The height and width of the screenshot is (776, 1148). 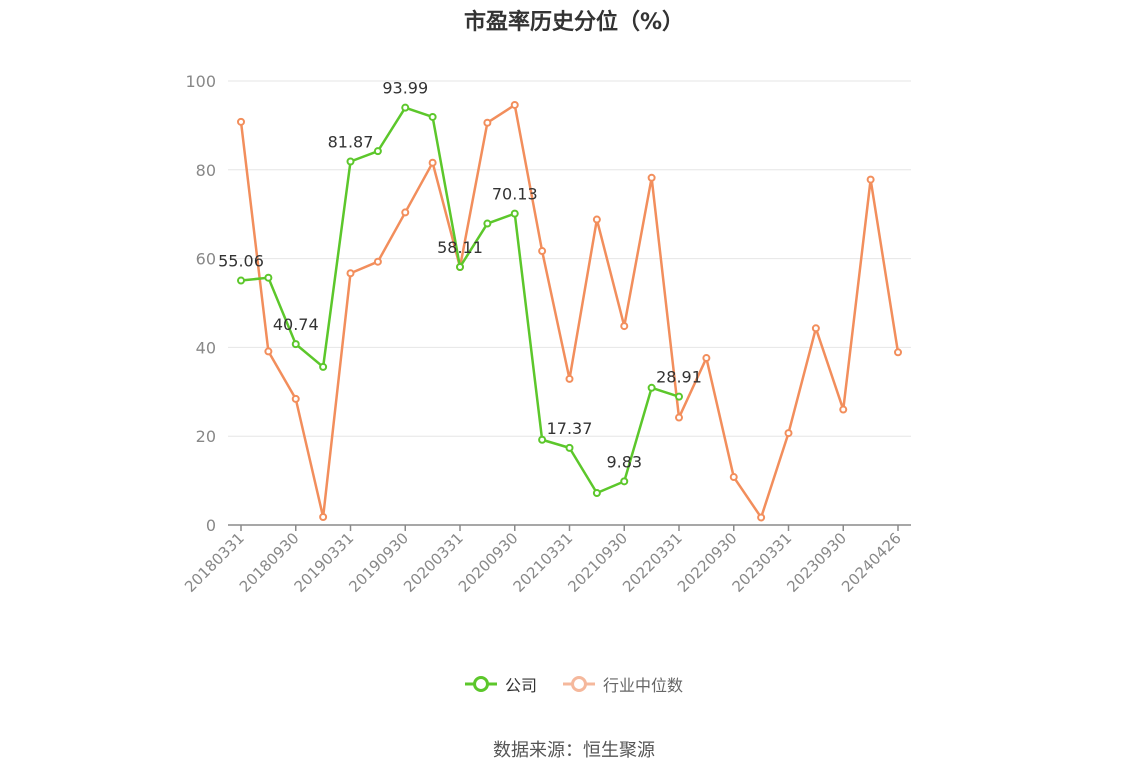 I want to click on data-label: 9.83, so click(x=624, y=461).